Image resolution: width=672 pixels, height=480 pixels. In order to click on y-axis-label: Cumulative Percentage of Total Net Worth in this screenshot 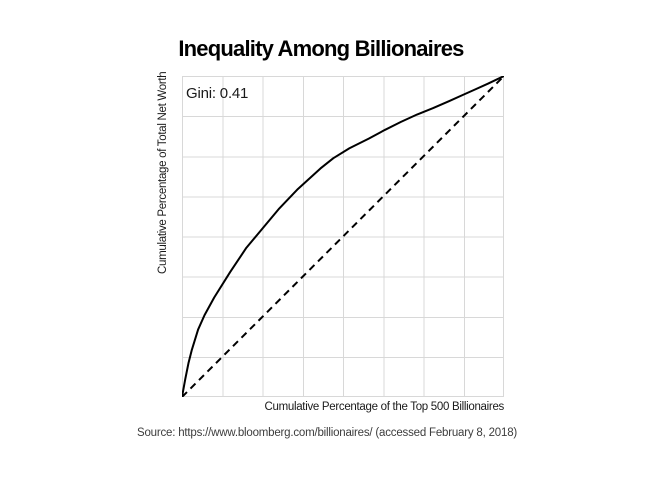, I will do `click(163, 172)`.